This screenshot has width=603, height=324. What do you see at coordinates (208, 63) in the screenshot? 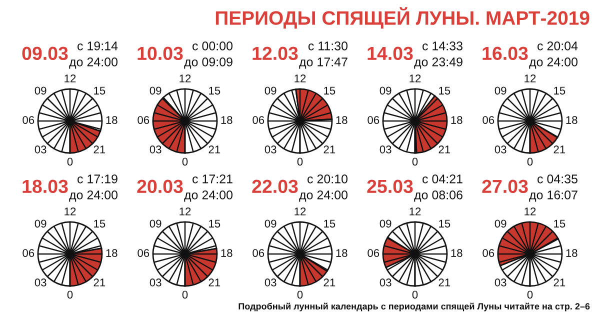
I see `text: до 09:09` at bounding box center [208, 63].